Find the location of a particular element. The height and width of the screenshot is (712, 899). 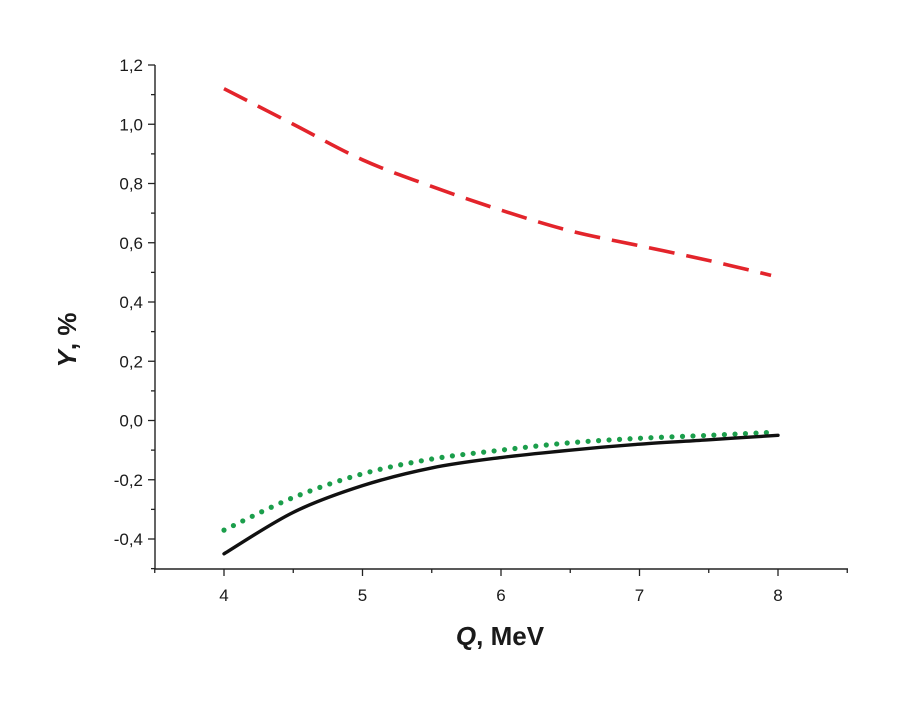

series-line-solid is located at coordinates (501, 494).